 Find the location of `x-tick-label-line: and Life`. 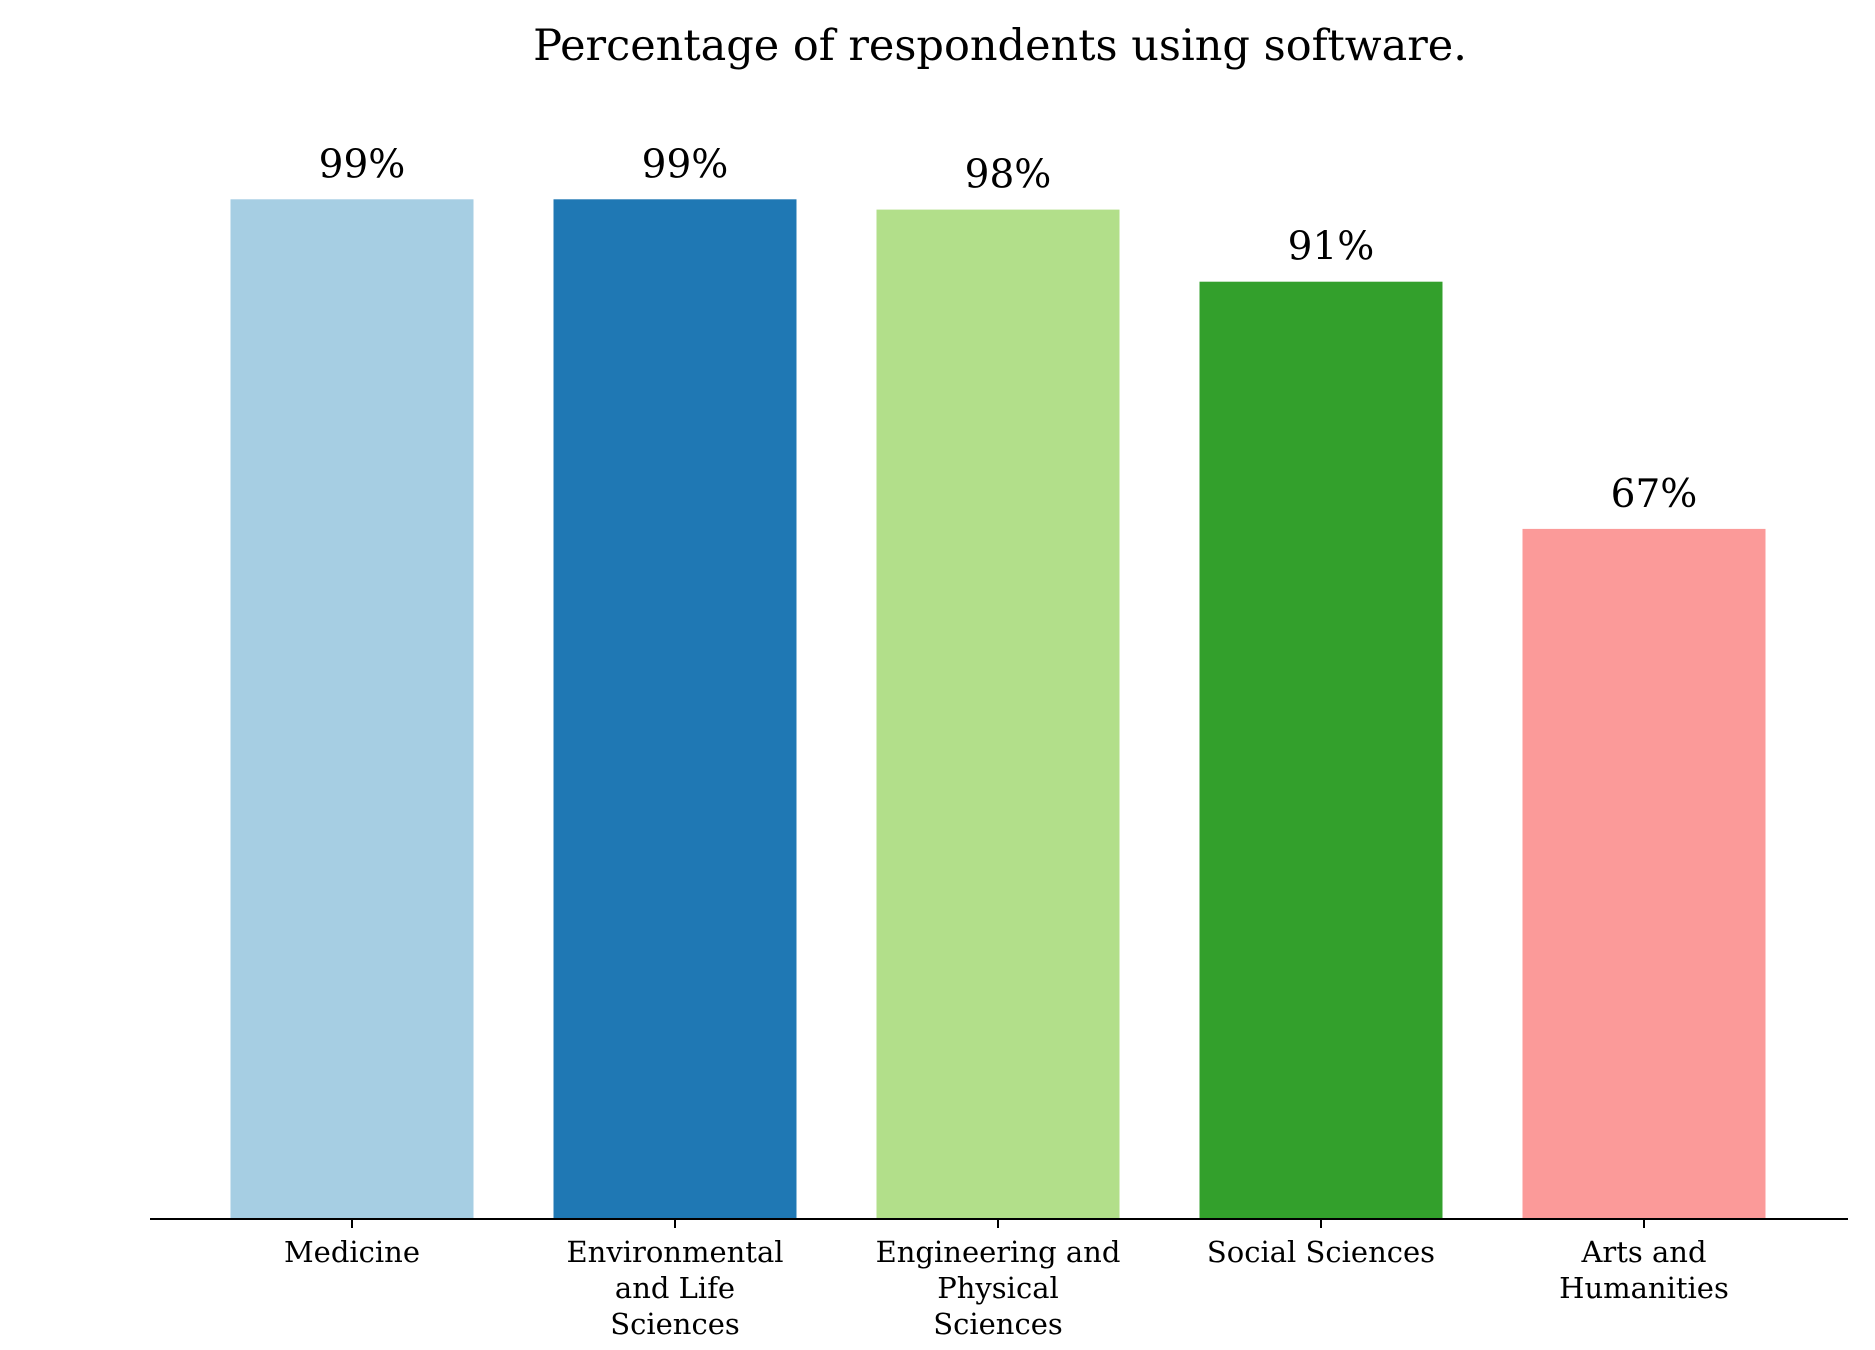

x-tick-label-line: and Life is located at coordinates (675, 1288).